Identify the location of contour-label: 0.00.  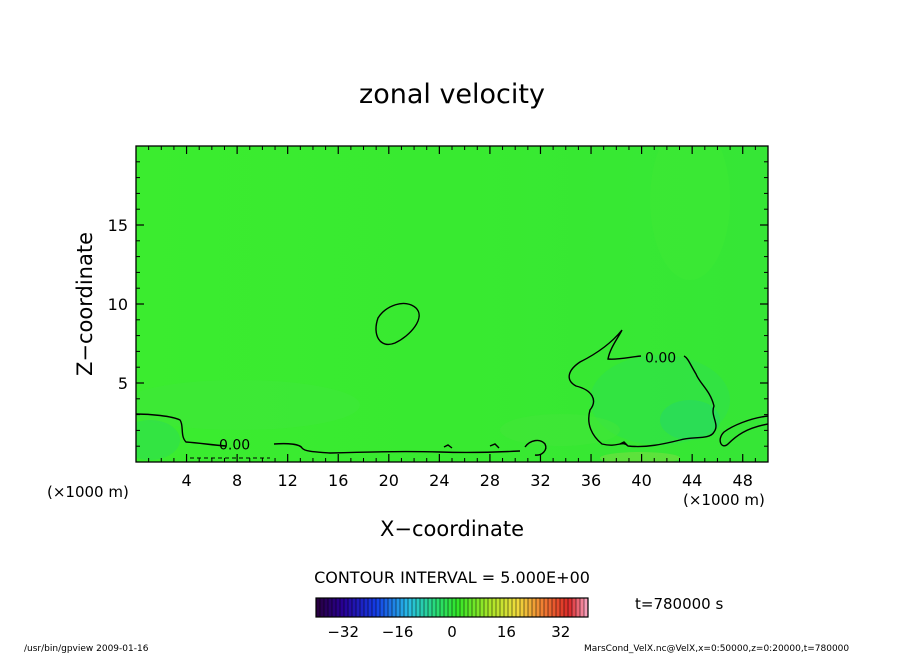
(660, 359).